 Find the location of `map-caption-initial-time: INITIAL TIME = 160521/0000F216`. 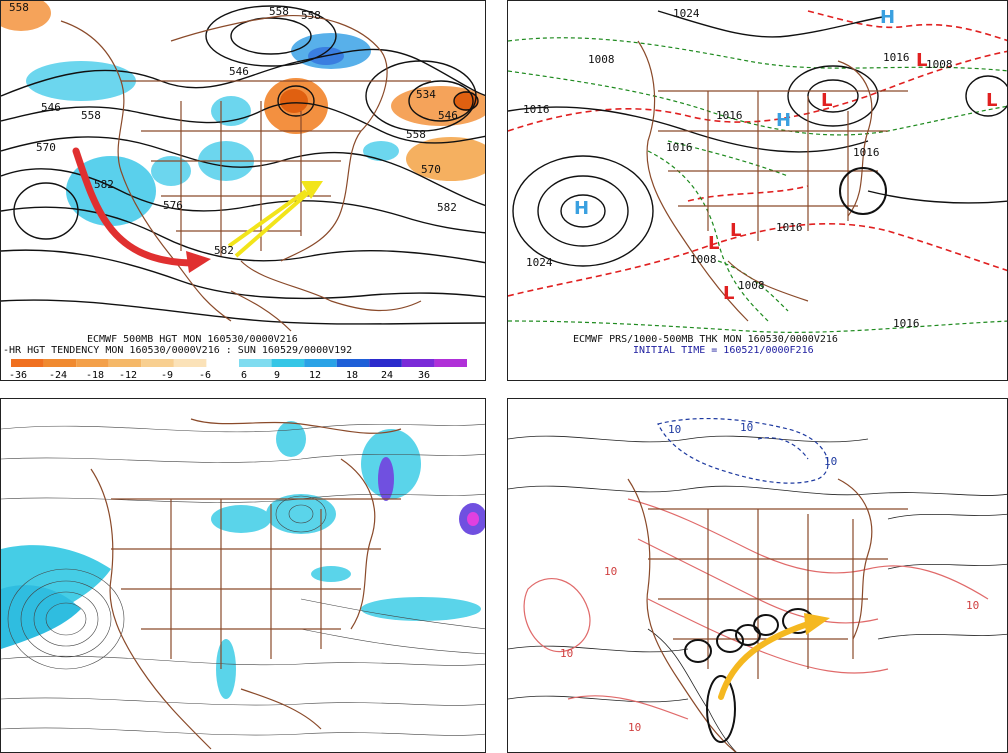

map-caption-initial-time: INITIAL TIME = 160521/0000F216 is located at coordinates (723, 350).